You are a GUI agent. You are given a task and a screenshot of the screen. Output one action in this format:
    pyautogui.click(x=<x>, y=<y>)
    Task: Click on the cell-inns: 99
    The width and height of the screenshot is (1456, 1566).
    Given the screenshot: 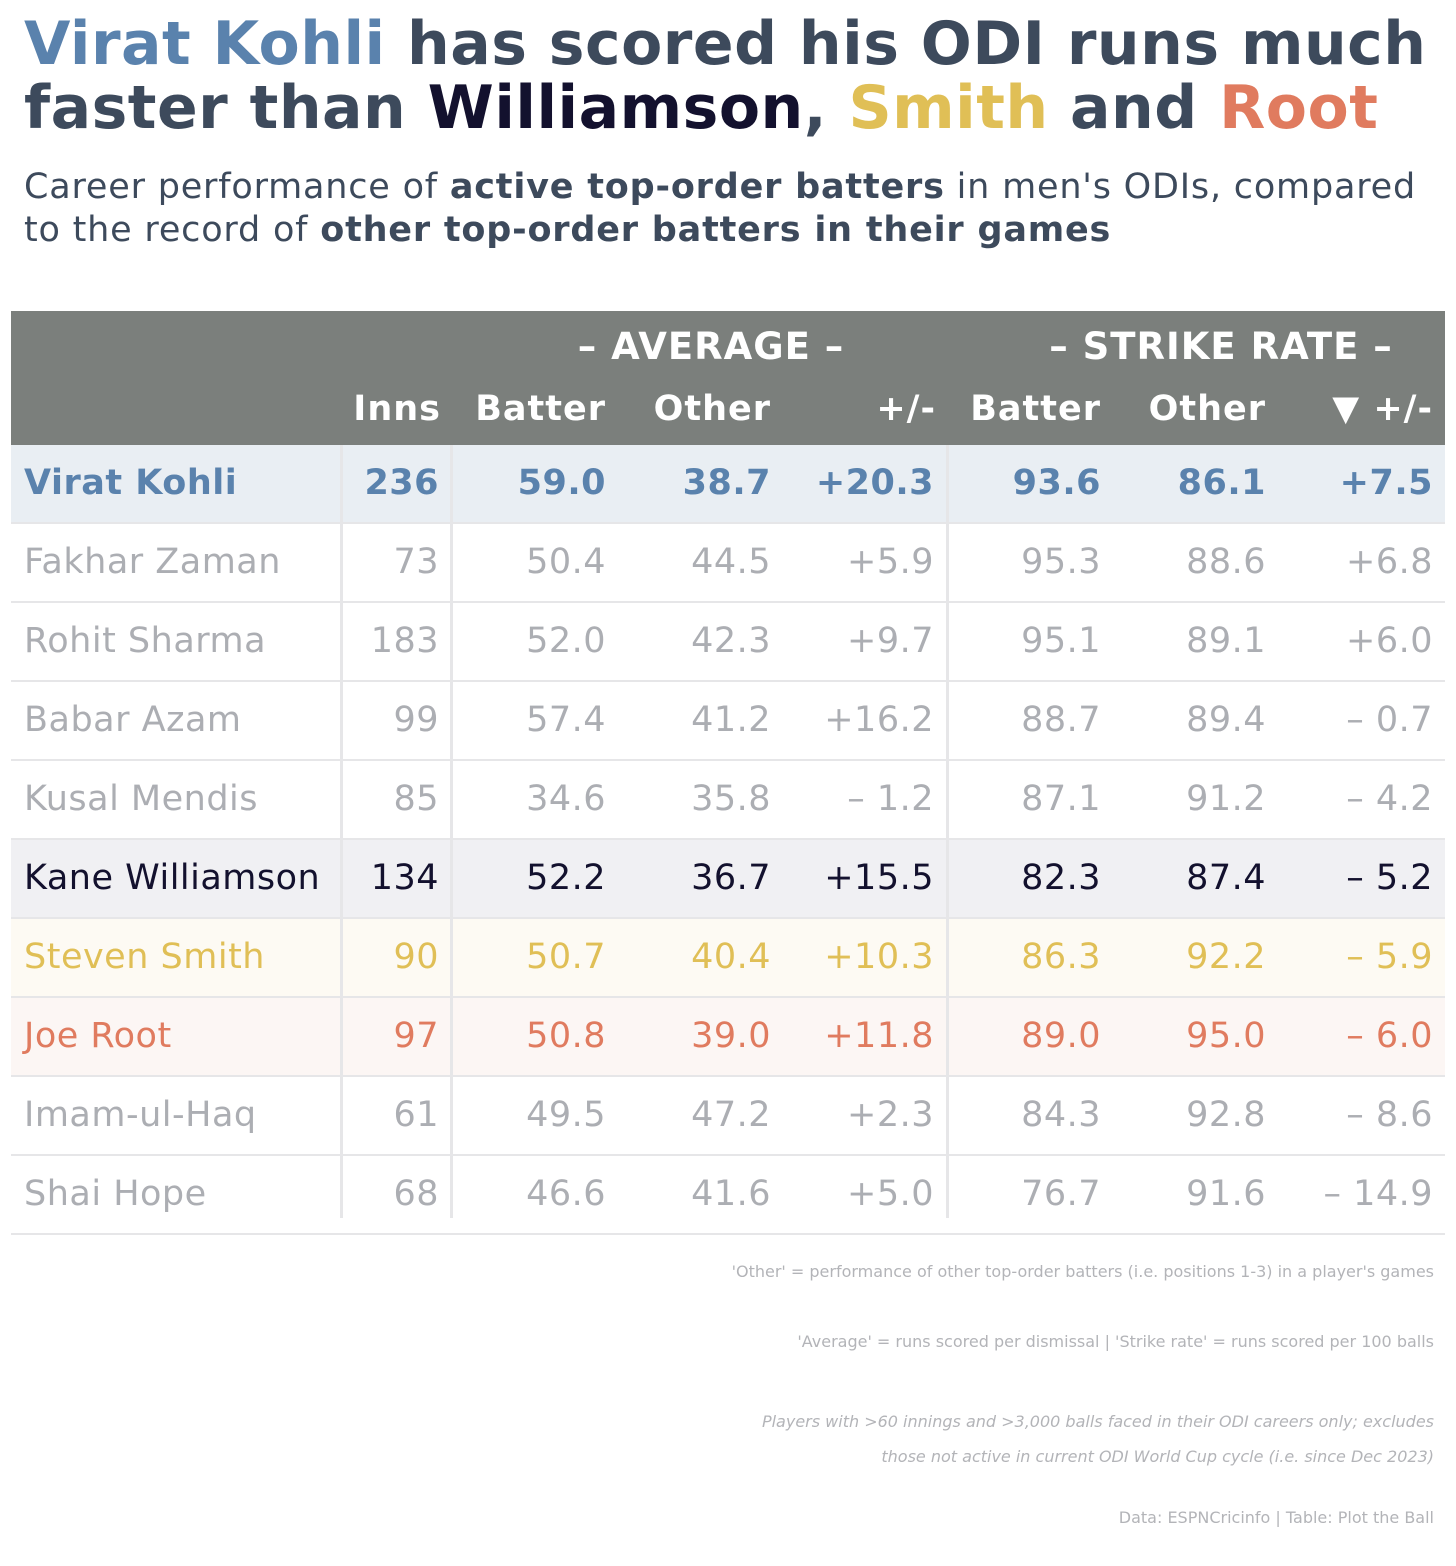 What is the action you would take?
    pyautogui.click(x=416, y=720)
    